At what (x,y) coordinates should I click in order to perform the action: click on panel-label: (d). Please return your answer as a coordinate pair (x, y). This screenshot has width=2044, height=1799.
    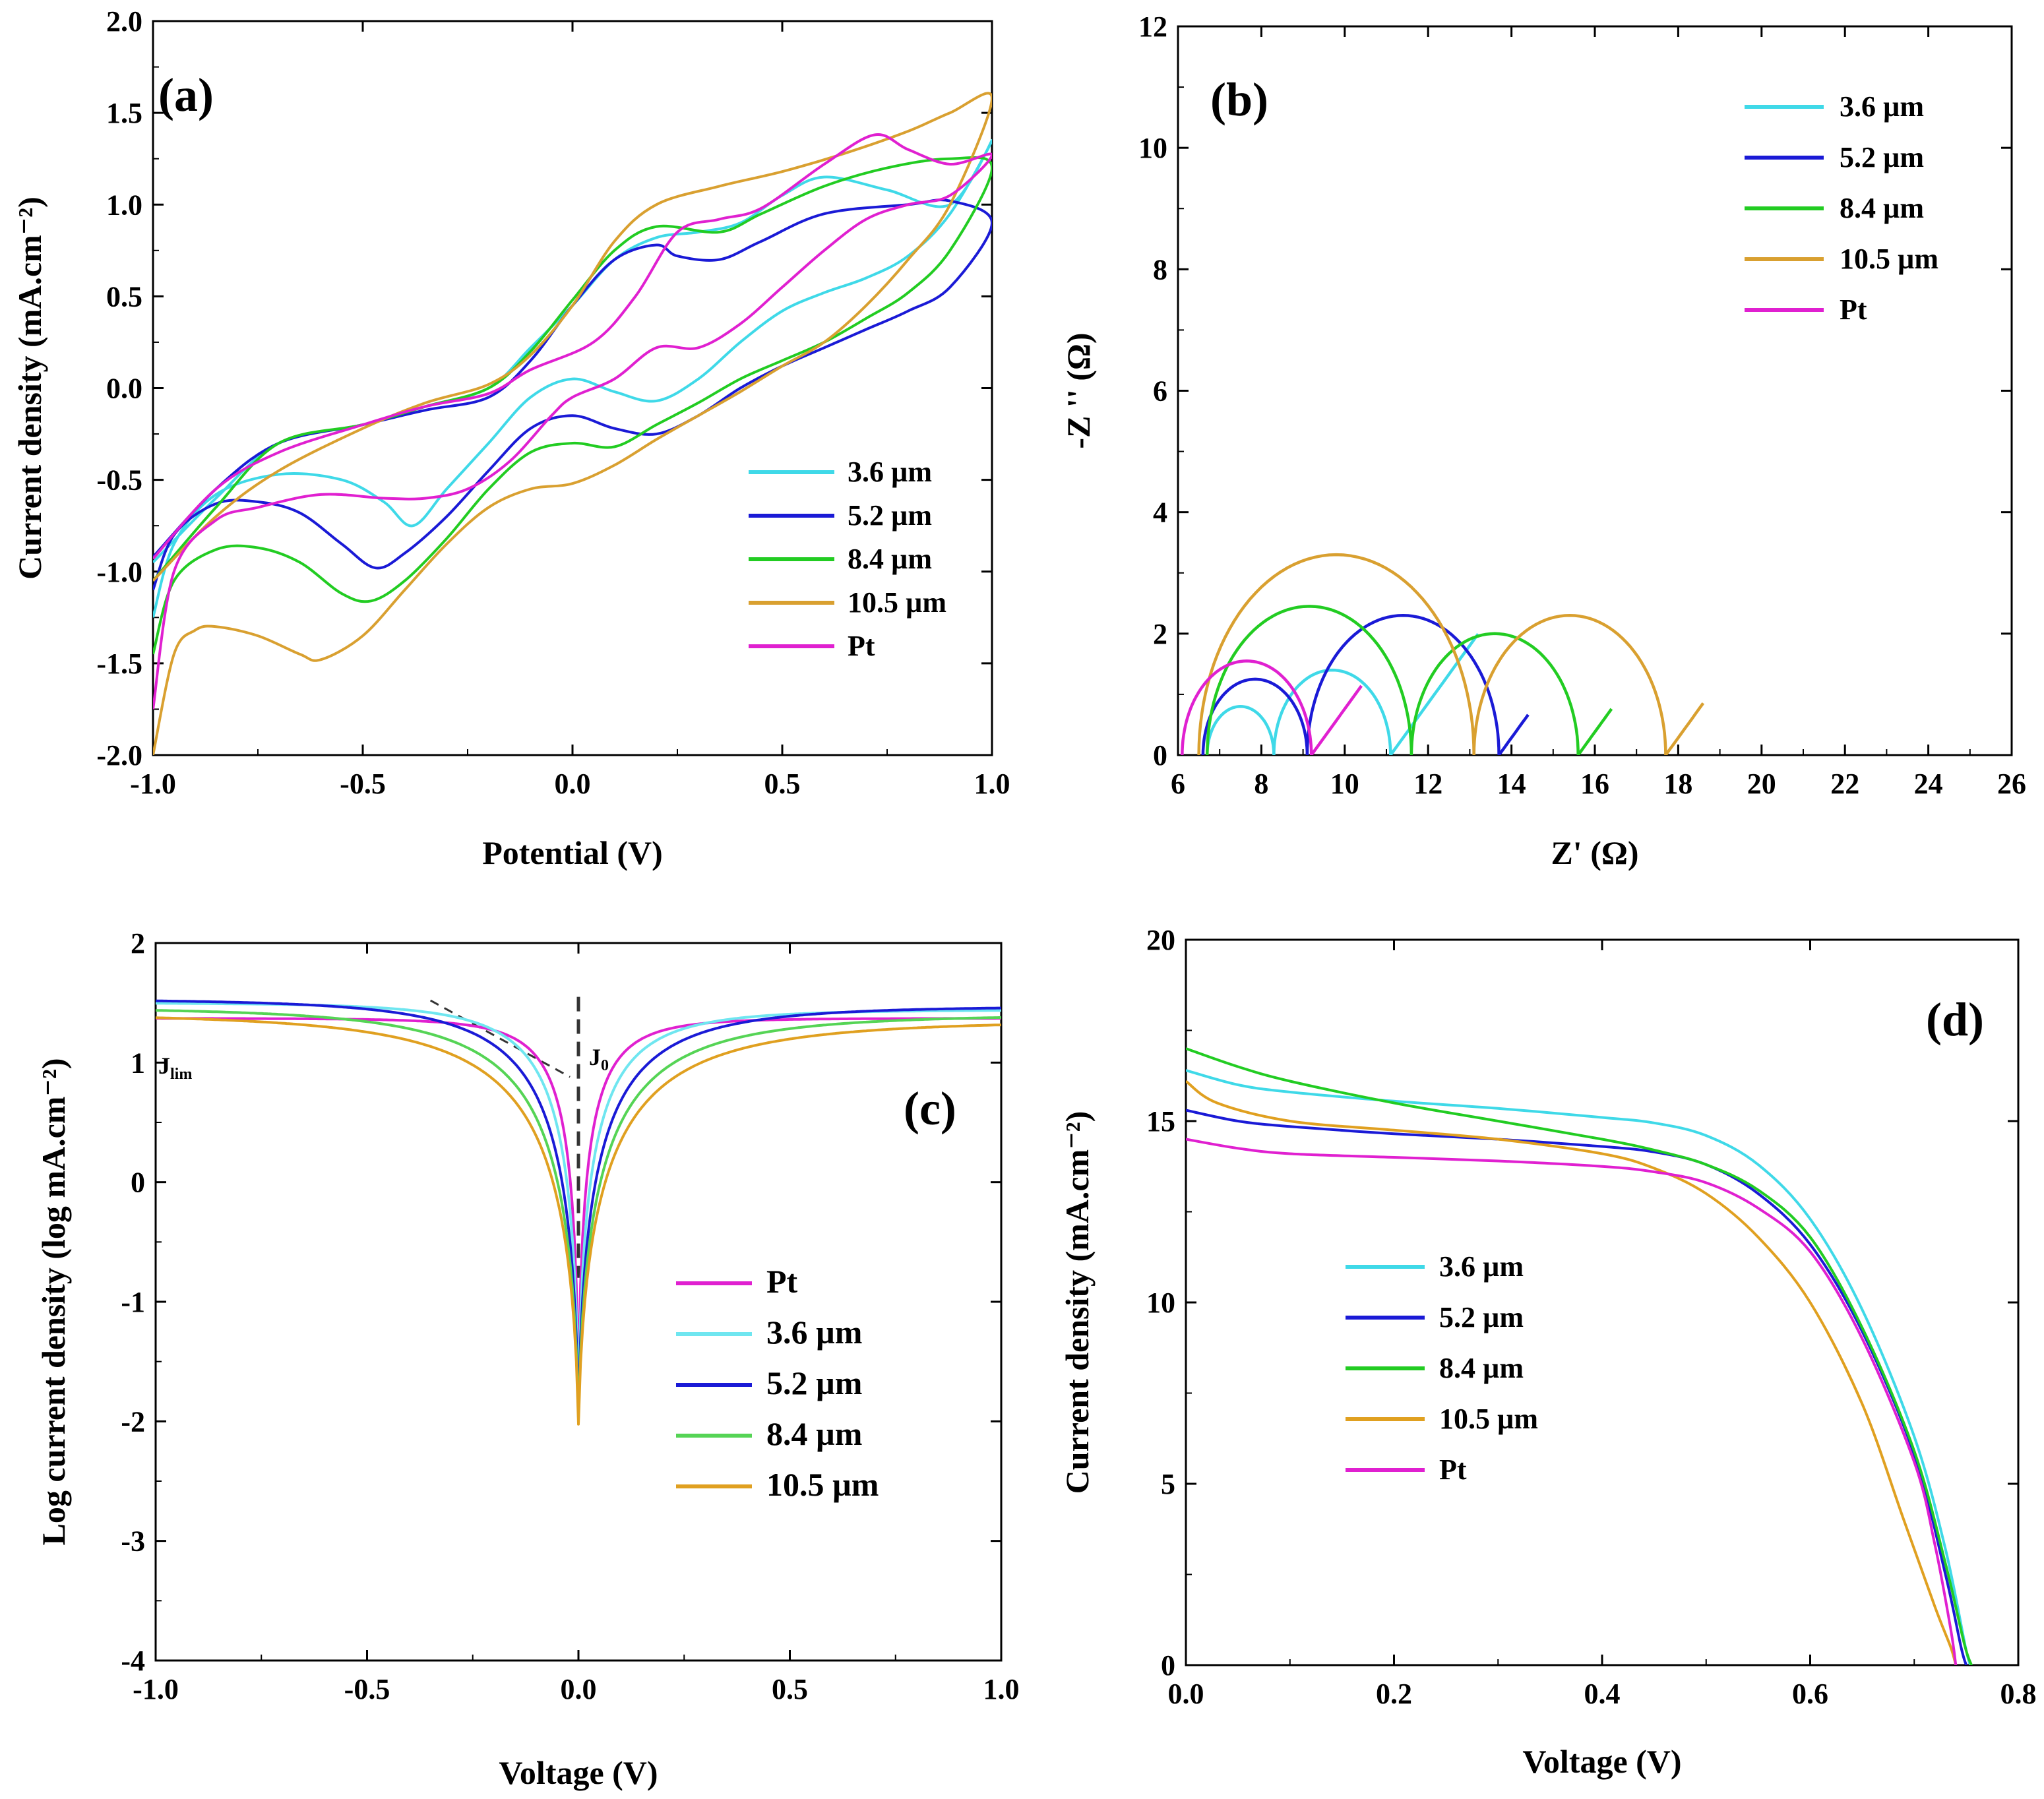
    Looking at the image, I should click on (1955, 1019).